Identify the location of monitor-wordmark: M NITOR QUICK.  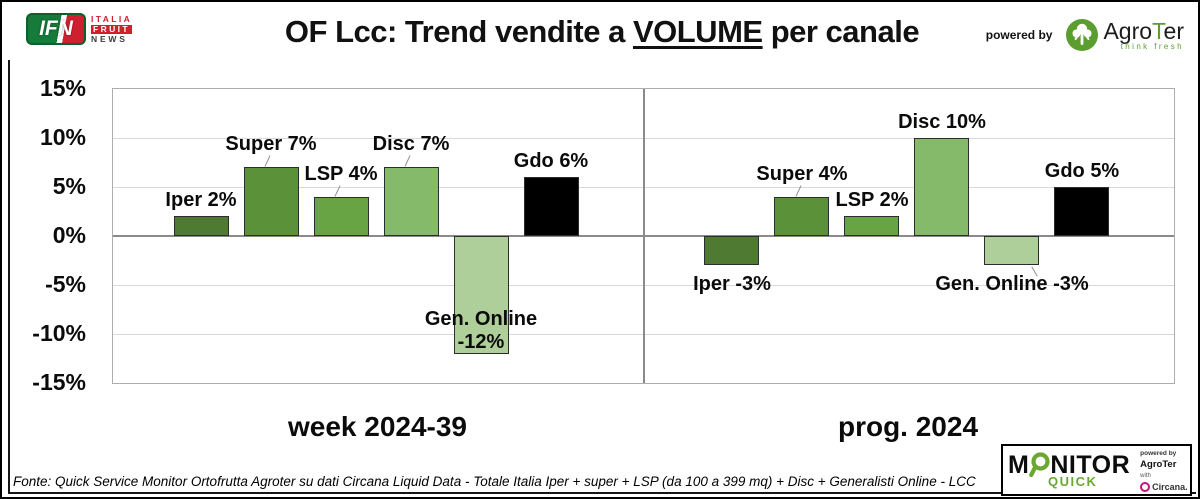
(1069, 469).